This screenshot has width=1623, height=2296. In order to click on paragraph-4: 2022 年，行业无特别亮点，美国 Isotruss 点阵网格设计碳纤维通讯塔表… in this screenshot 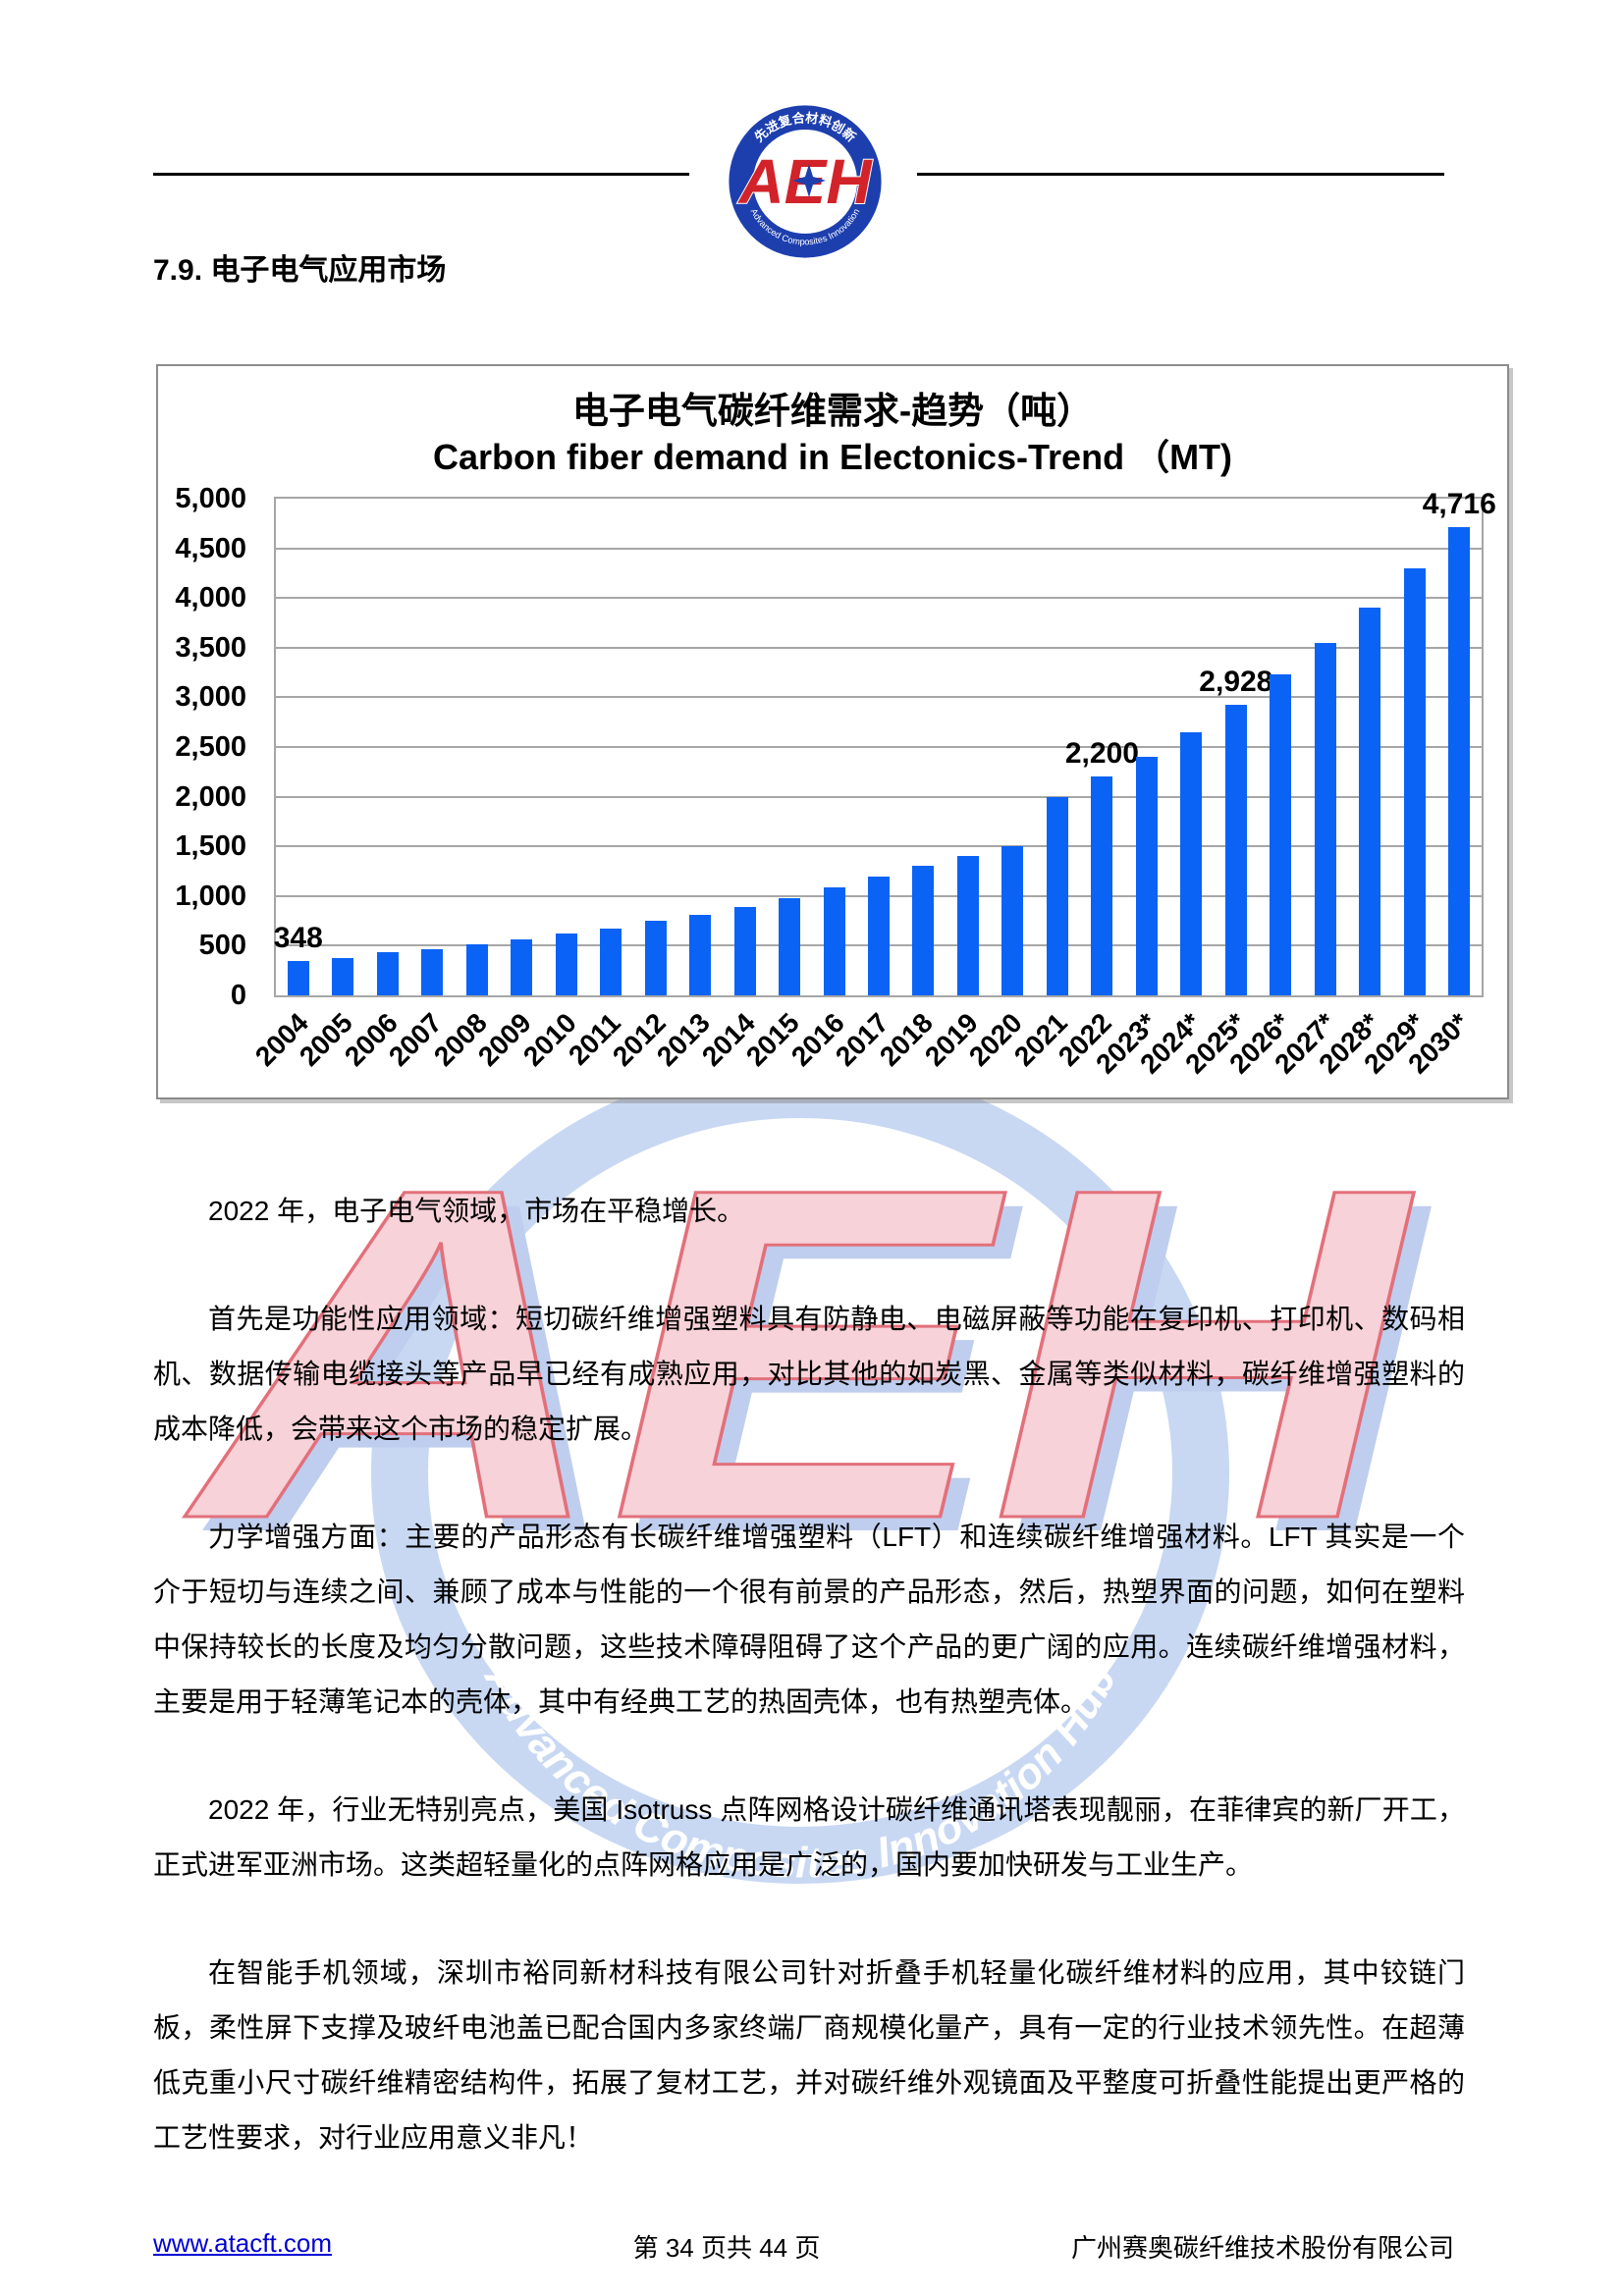, I will do `click(809, 1837)`.